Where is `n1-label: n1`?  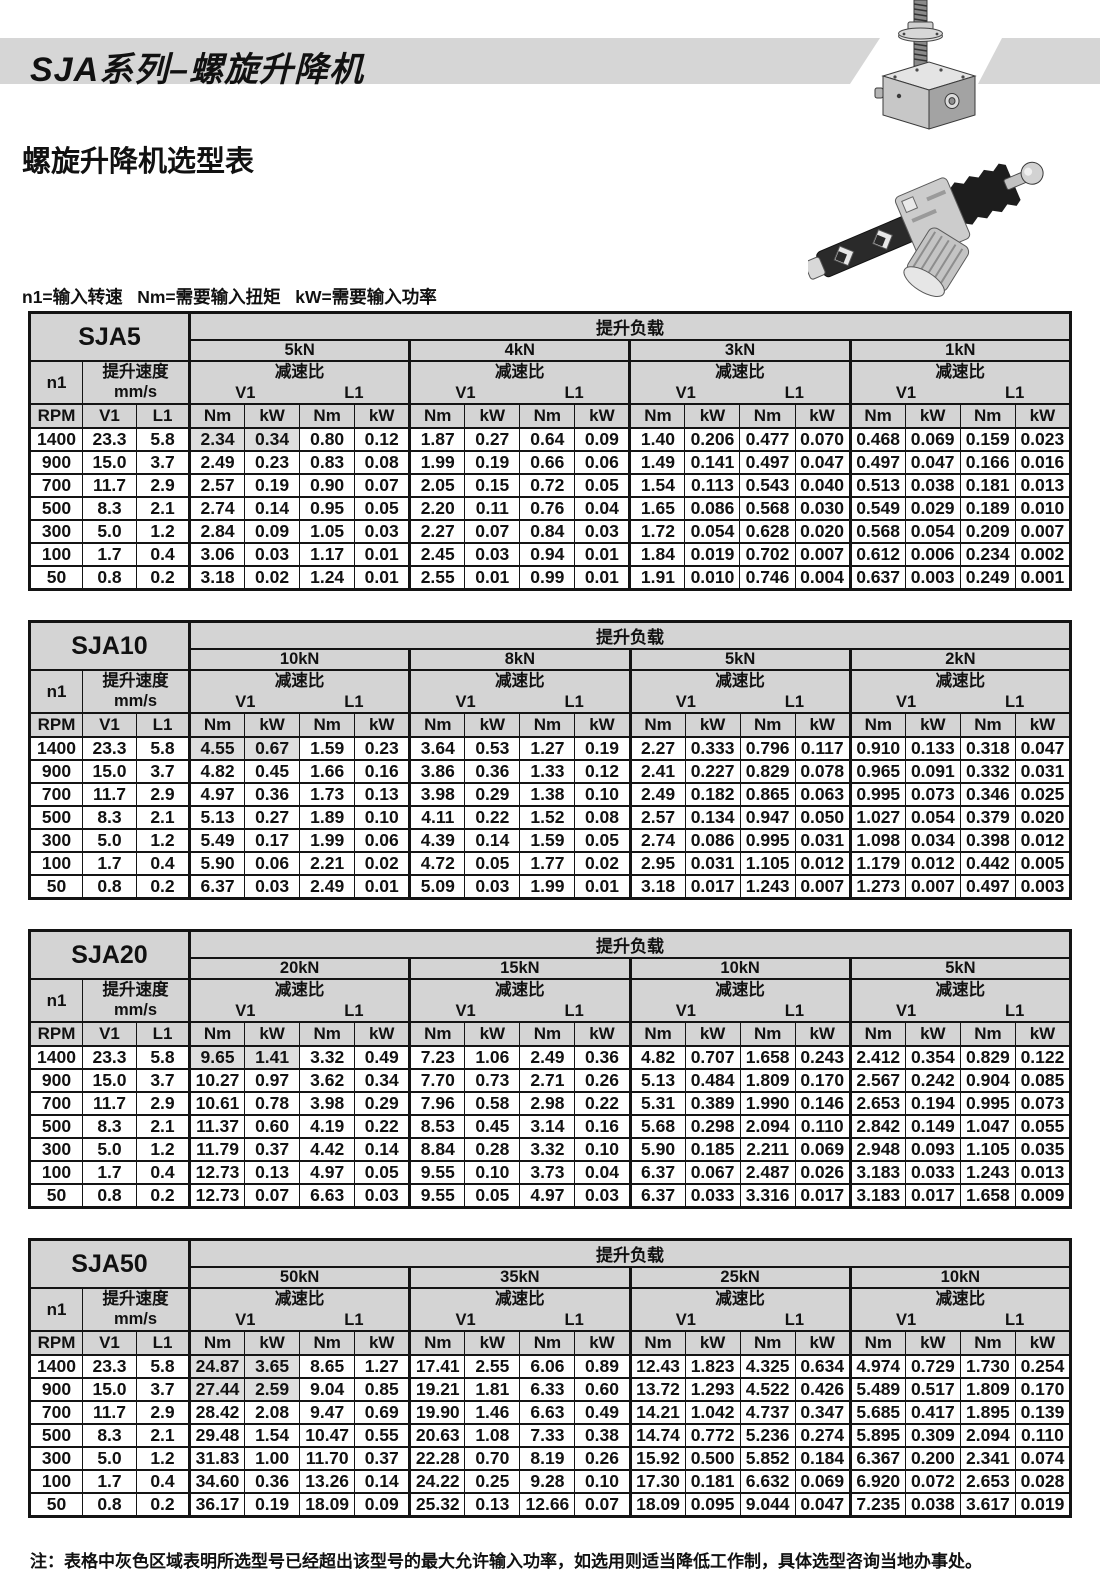
n1-label: n1 is located at coordinates (56, 382).